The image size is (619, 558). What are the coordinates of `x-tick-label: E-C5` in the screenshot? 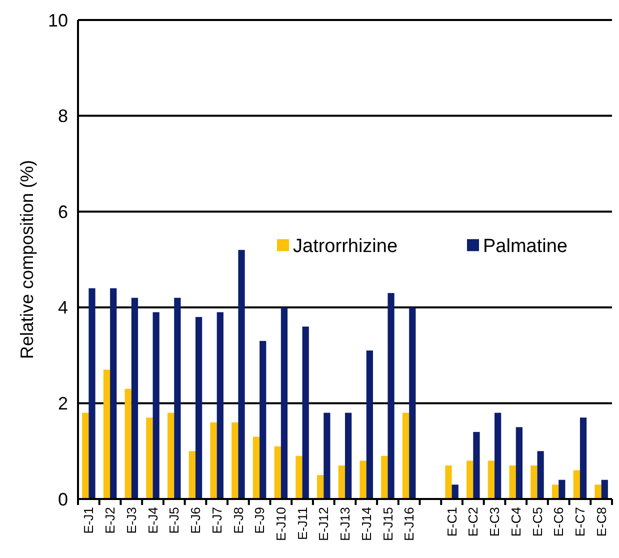 It's located at (537, 522).